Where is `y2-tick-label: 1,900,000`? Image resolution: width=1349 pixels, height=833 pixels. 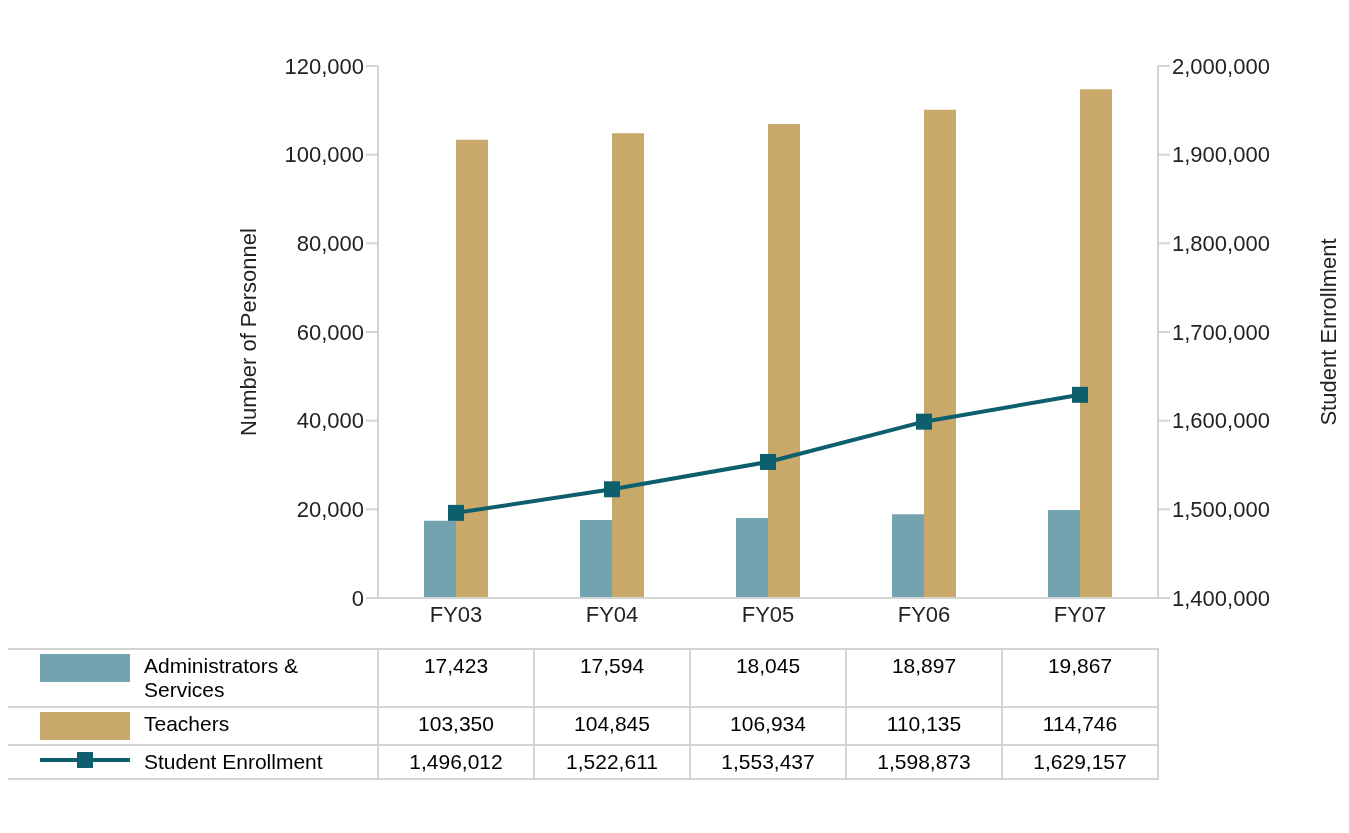 y2-tick-label: 1,900,000 is located at coordinates (1221, 155).